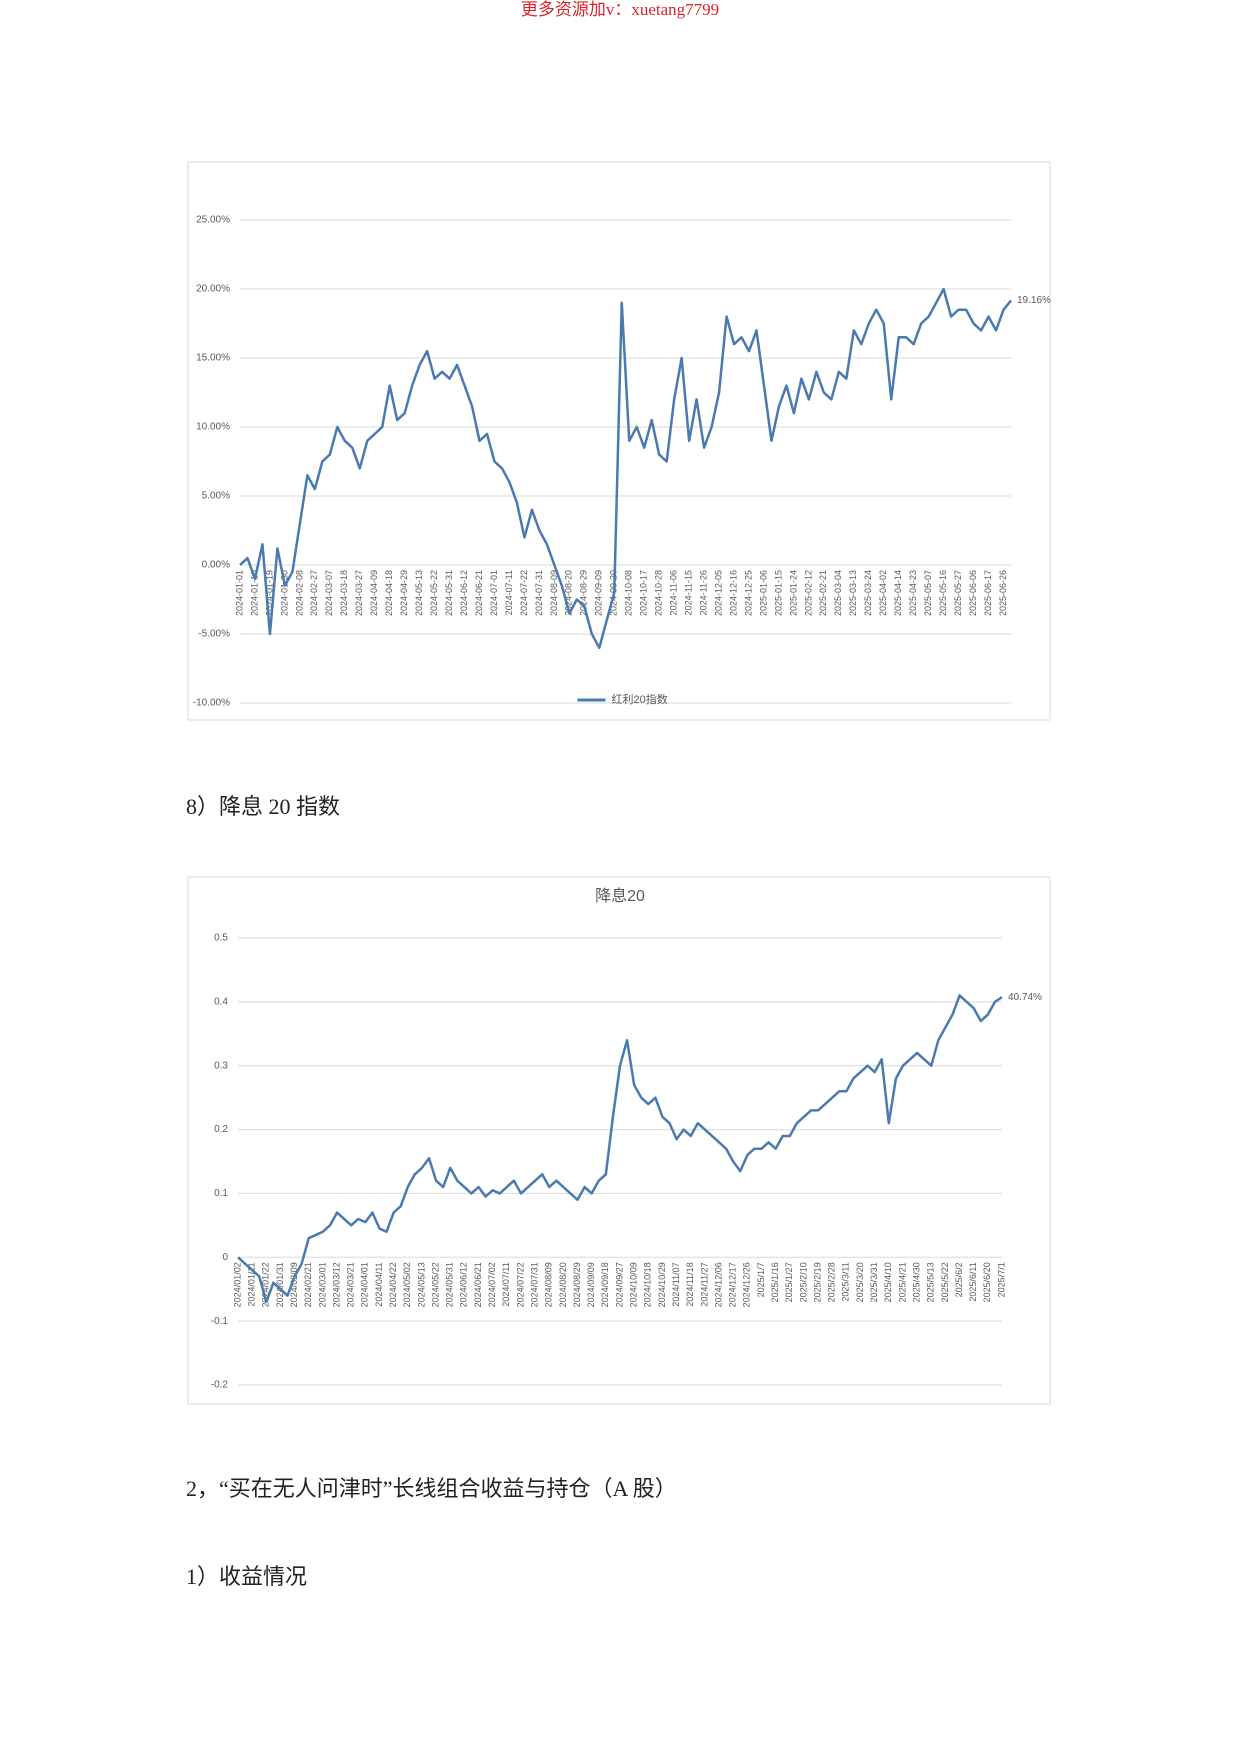 This screenshot has width=1240, height=1754. I want to click on x-tick-label: 2025-06-06, so click(973, 593).